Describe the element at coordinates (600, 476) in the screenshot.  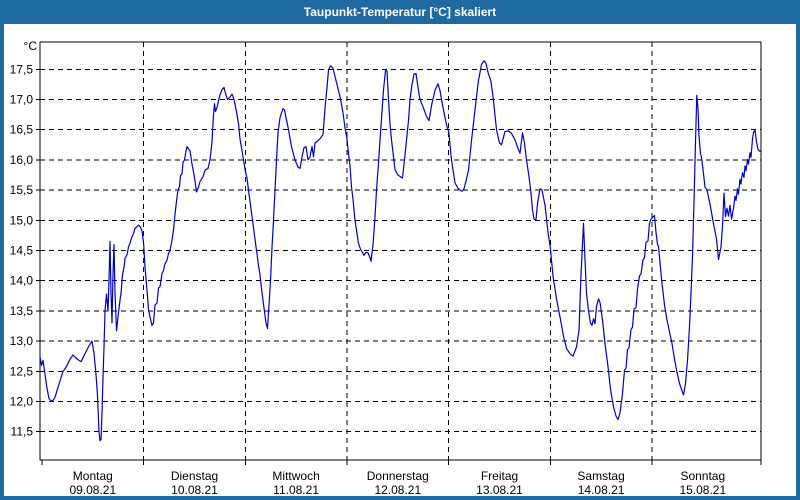
I see `x-day-label: Samstag` at that location.